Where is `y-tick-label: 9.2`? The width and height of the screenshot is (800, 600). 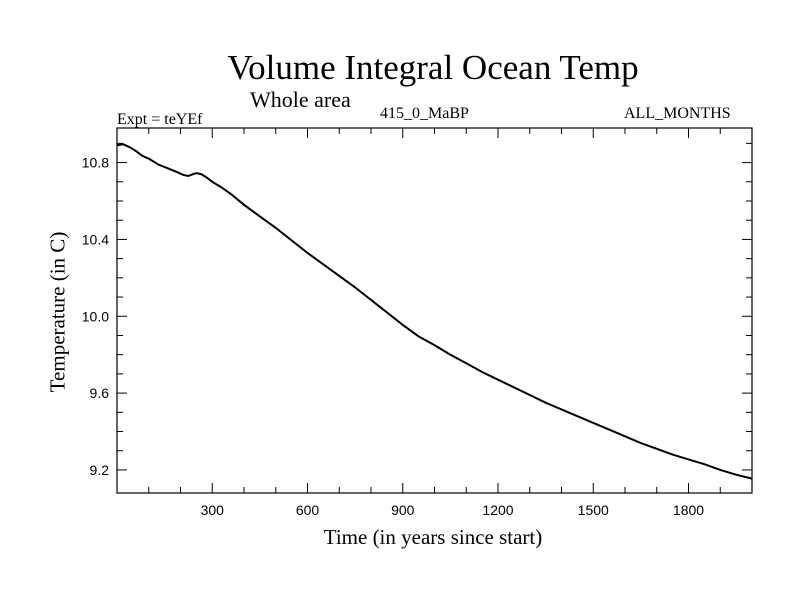 y-tick-label: 9.2 is located at coordinates (100, 470).